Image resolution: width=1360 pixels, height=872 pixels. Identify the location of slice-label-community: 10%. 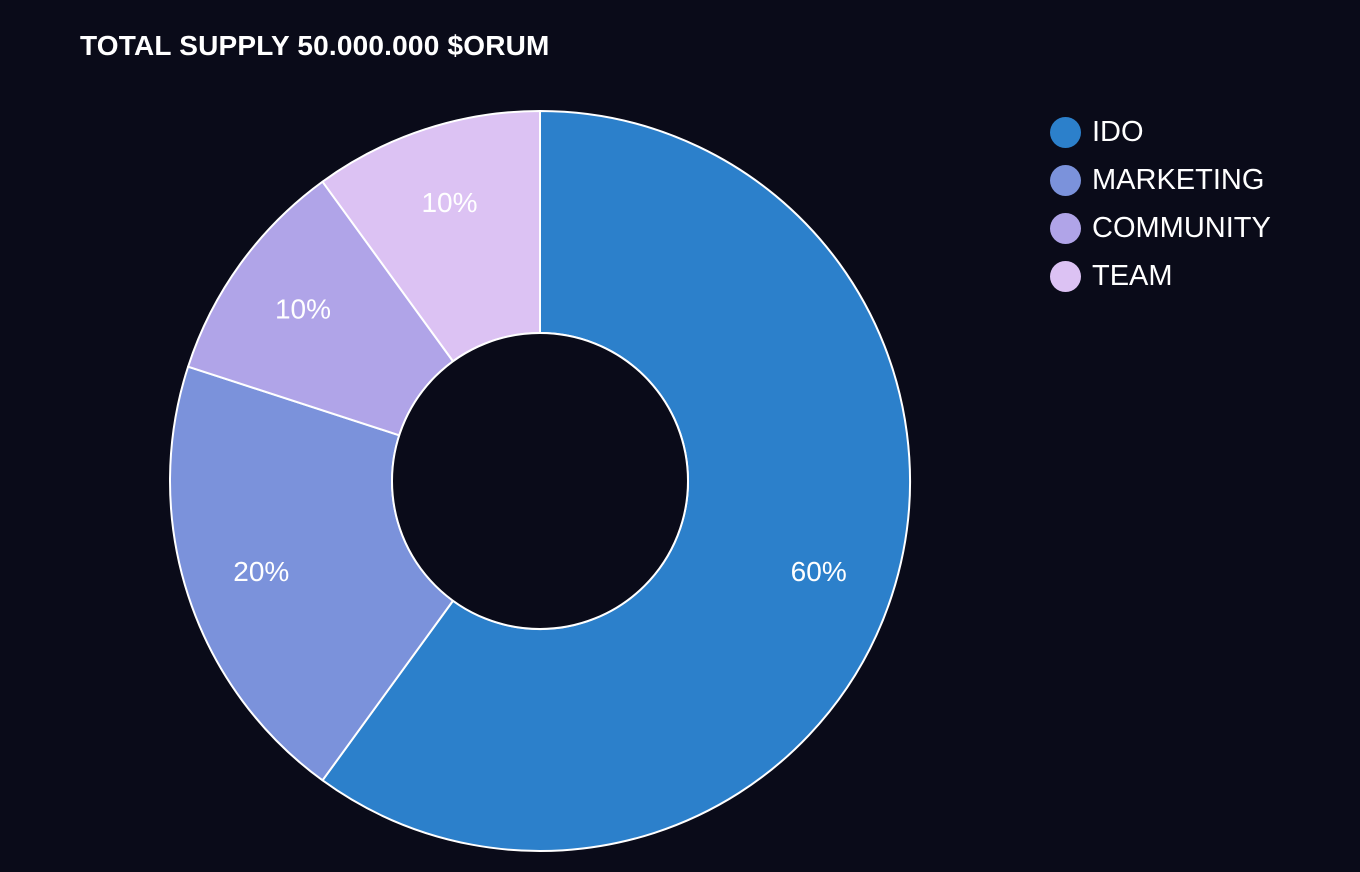
(303, 308).